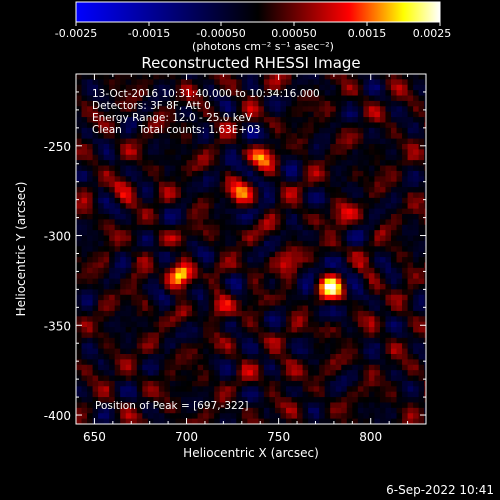 The height and width of the screenshot is (500, 500). What do you see at coordinates (151, 106) in the screenshot?
I see `annotation-detectors: Detectors: 3F 8F, Att 0` at bounding box center [151, 106].